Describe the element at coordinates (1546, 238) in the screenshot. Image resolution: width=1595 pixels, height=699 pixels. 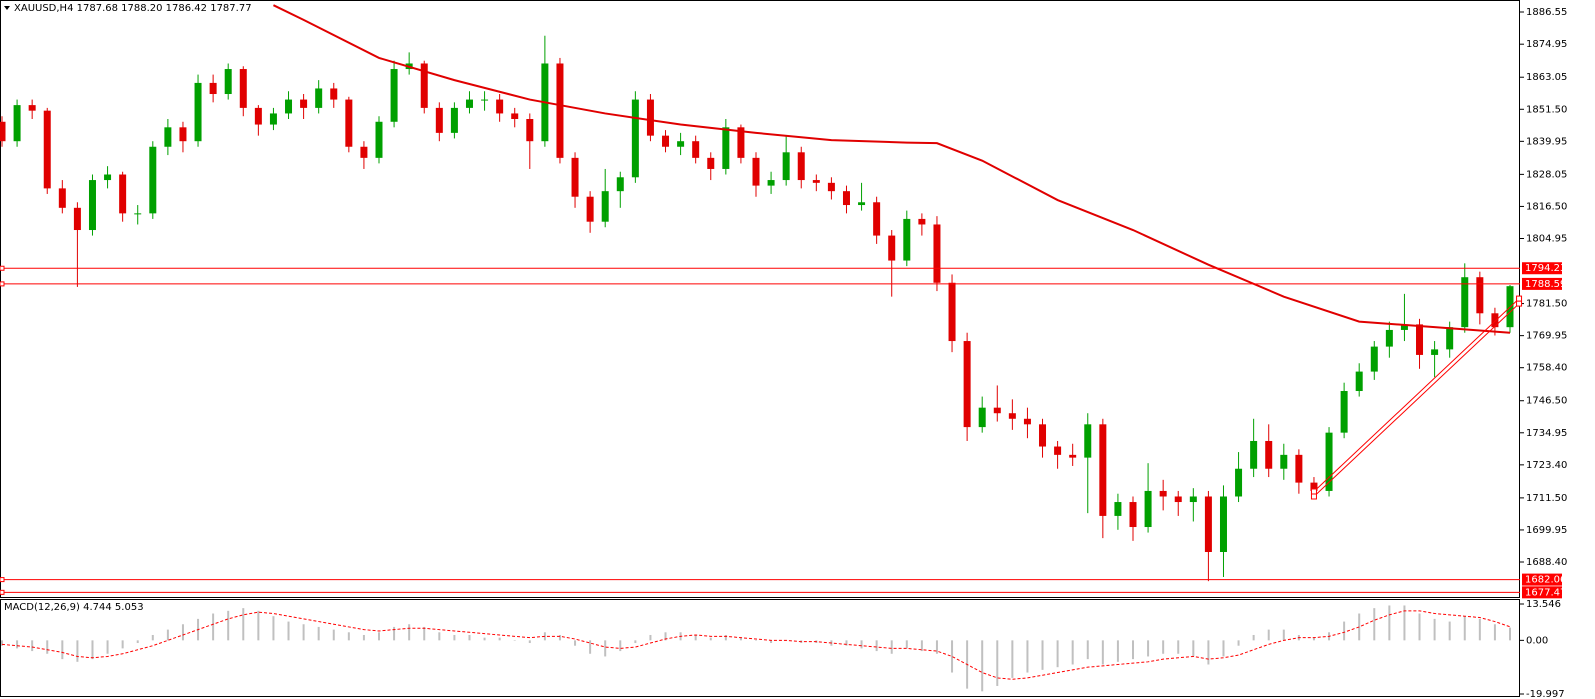
I see `y-tick-label: 1804.95` at that location.